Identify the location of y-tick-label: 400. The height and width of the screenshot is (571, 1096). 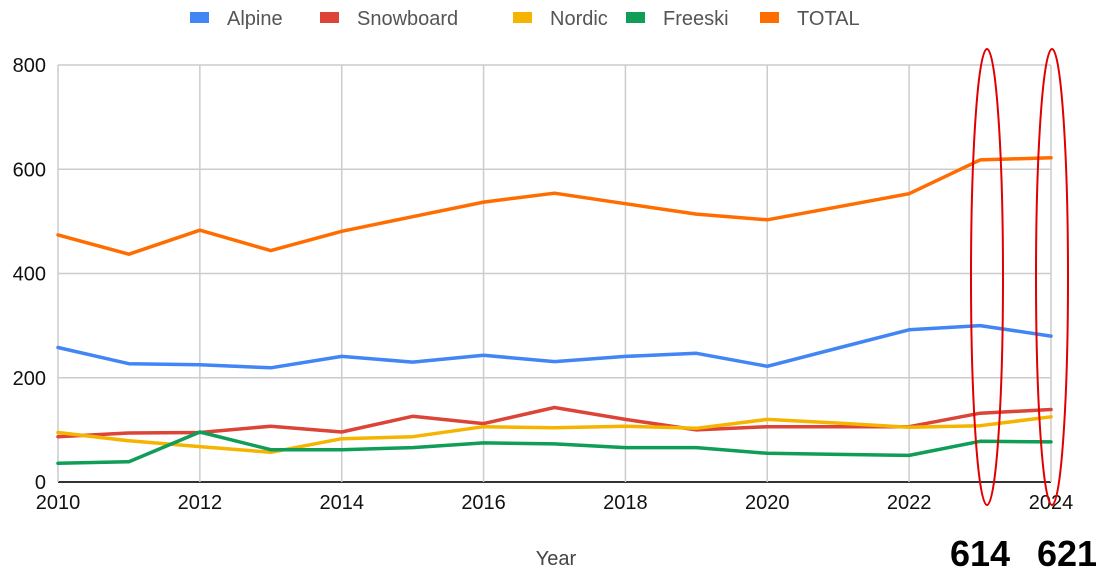
(29, 275).